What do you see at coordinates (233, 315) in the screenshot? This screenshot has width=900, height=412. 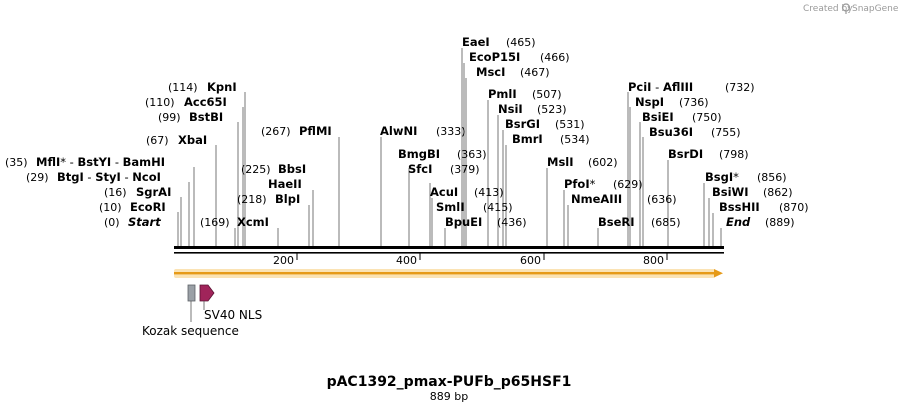 I see `sv40-nls-label: SV40 NLS` at bounding box center [233, 315].